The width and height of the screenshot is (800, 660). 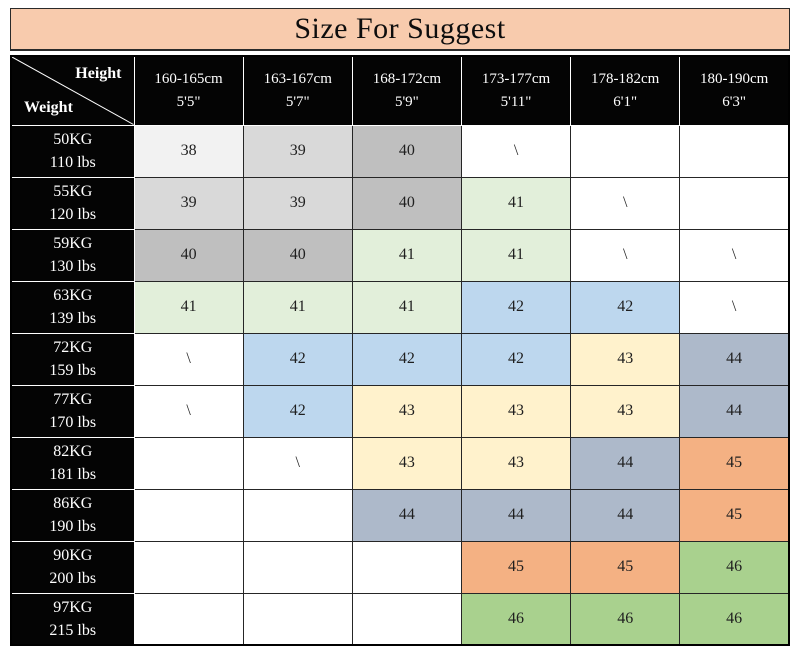 What do you see at coordinates (406, 90) in the screenshot?
I see `column-header-2: 168-172cm 5'9"` at bounding box center [406, 90].